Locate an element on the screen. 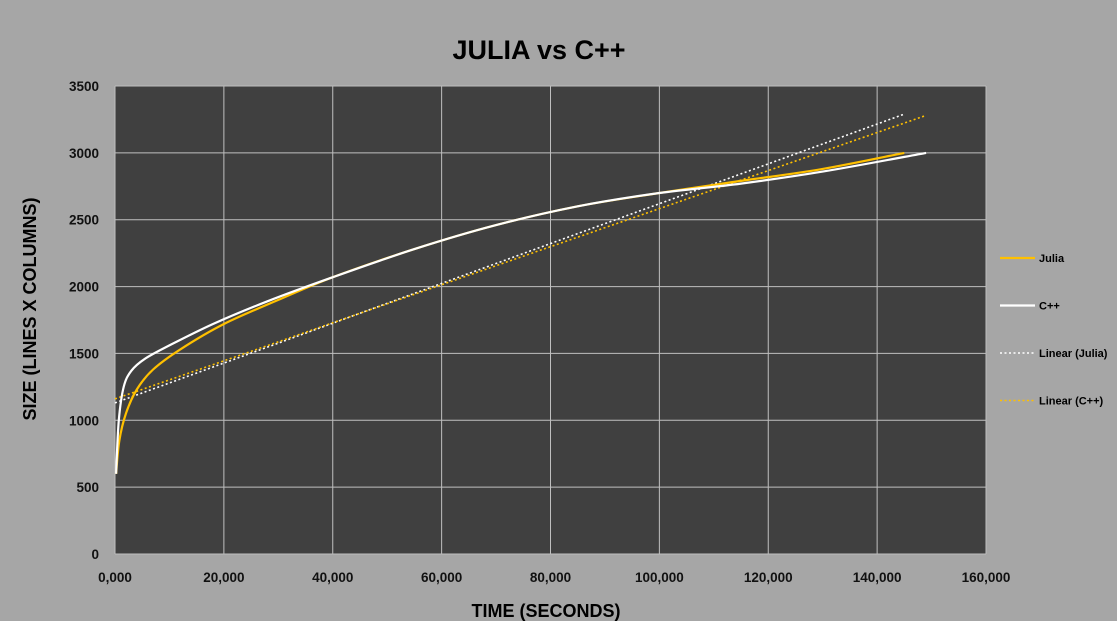  x-tick-label: 140,000 is located at coordinates (877, 577).